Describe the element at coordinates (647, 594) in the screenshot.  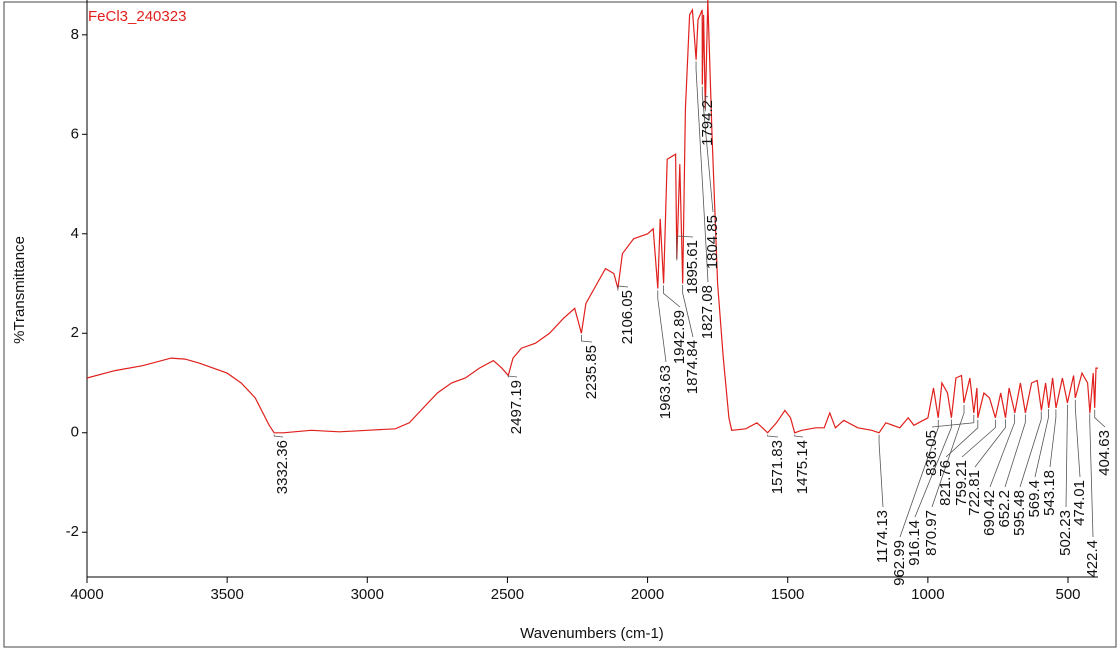
I see `x-tick-label: 2000` at that location.